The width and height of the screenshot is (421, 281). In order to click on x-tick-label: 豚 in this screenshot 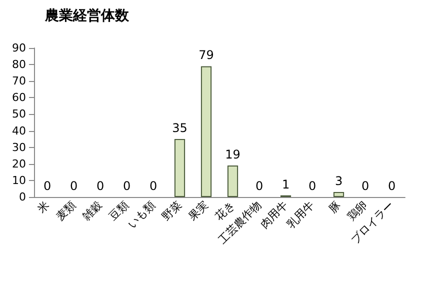, I will do `click(335, 207)`.